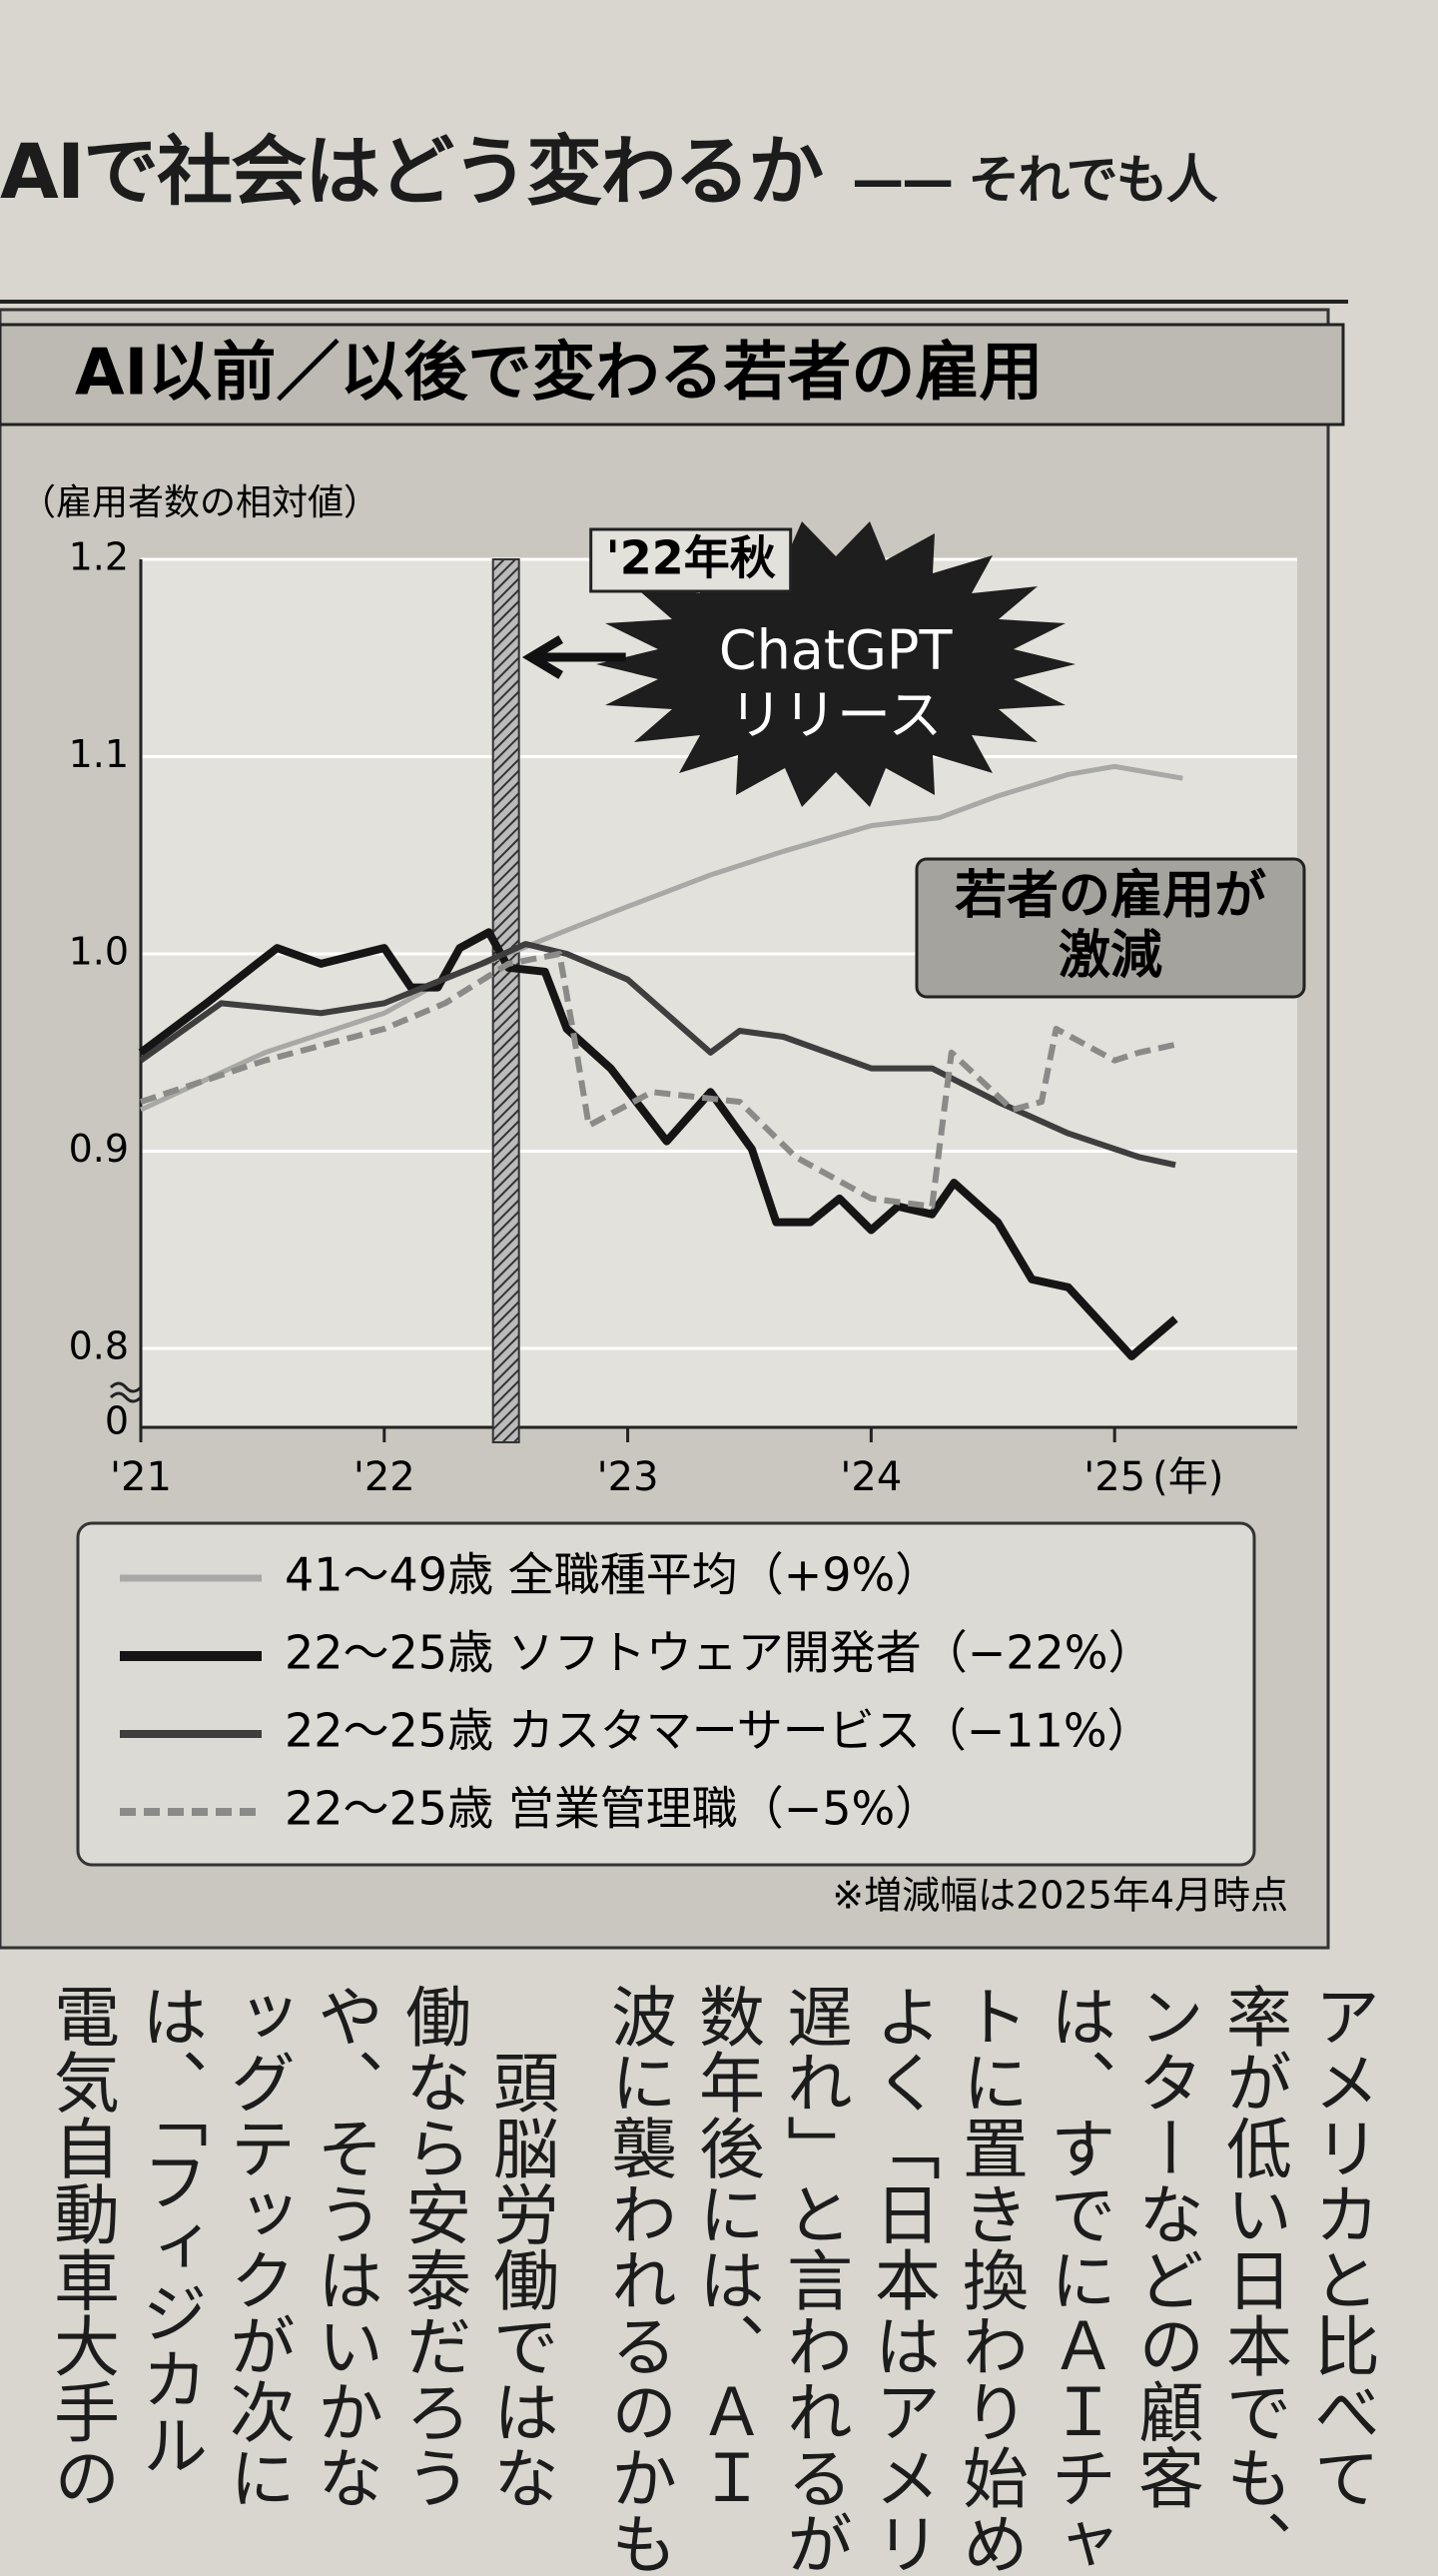  Describe the element at coordinates (126, 1392) in the screenshot. I see `axis-break` at that location.